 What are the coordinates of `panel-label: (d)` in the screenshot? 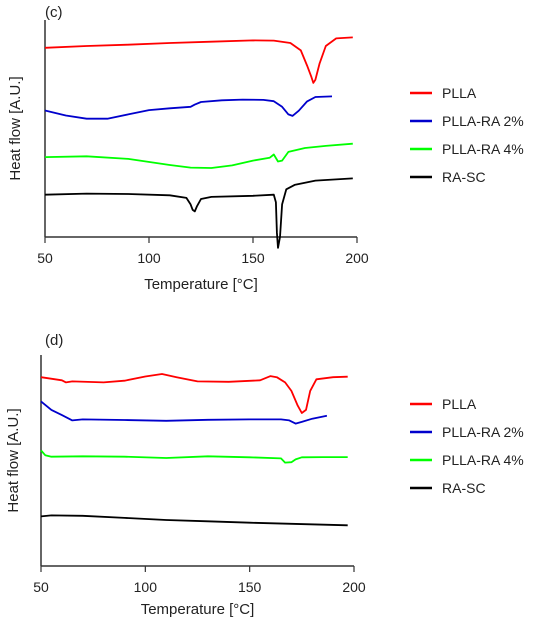 It's located at (54, 340).